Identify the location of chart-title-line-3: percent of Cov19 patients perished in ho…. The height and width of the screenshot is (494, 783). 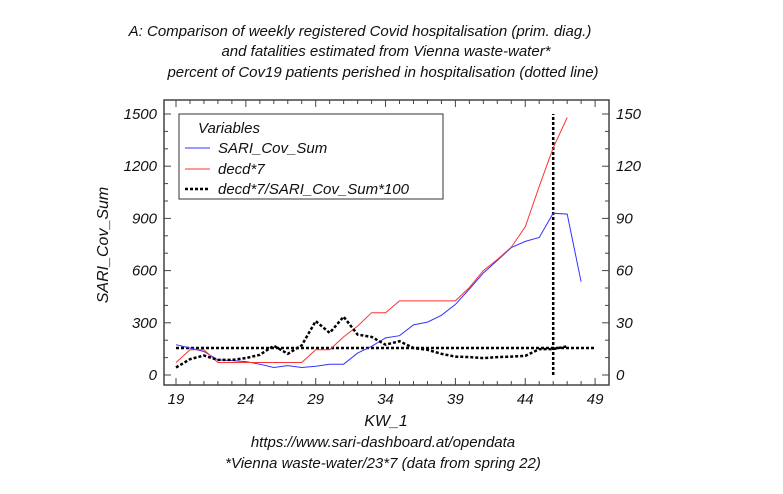
(382, 72).